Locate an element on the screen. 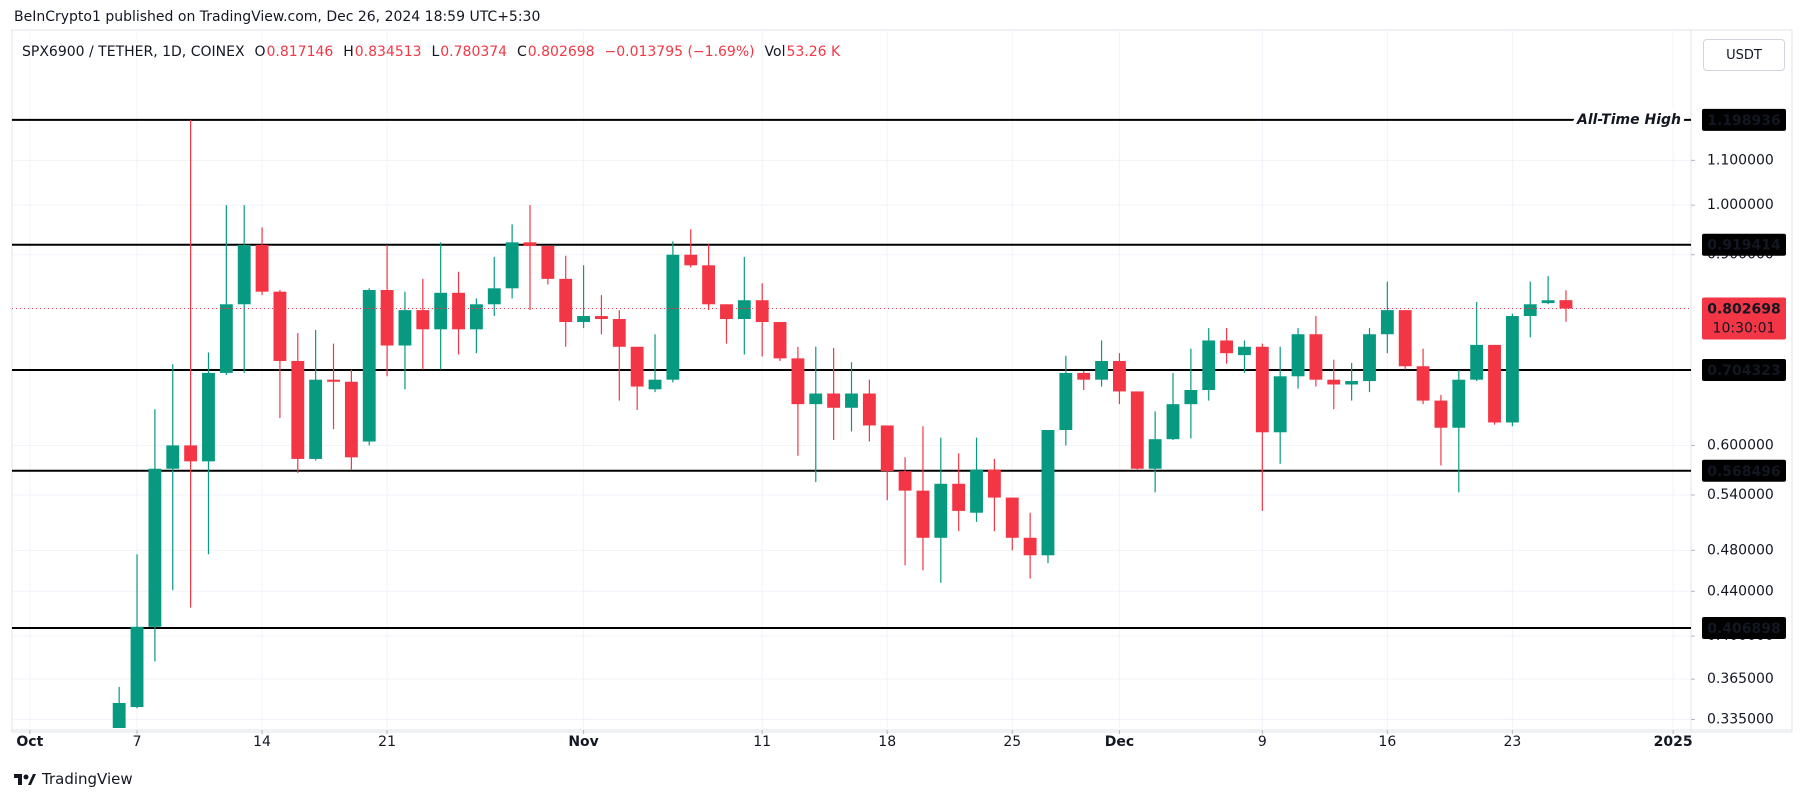  x-tick-label: 21 is located at coordinates (387, 742).